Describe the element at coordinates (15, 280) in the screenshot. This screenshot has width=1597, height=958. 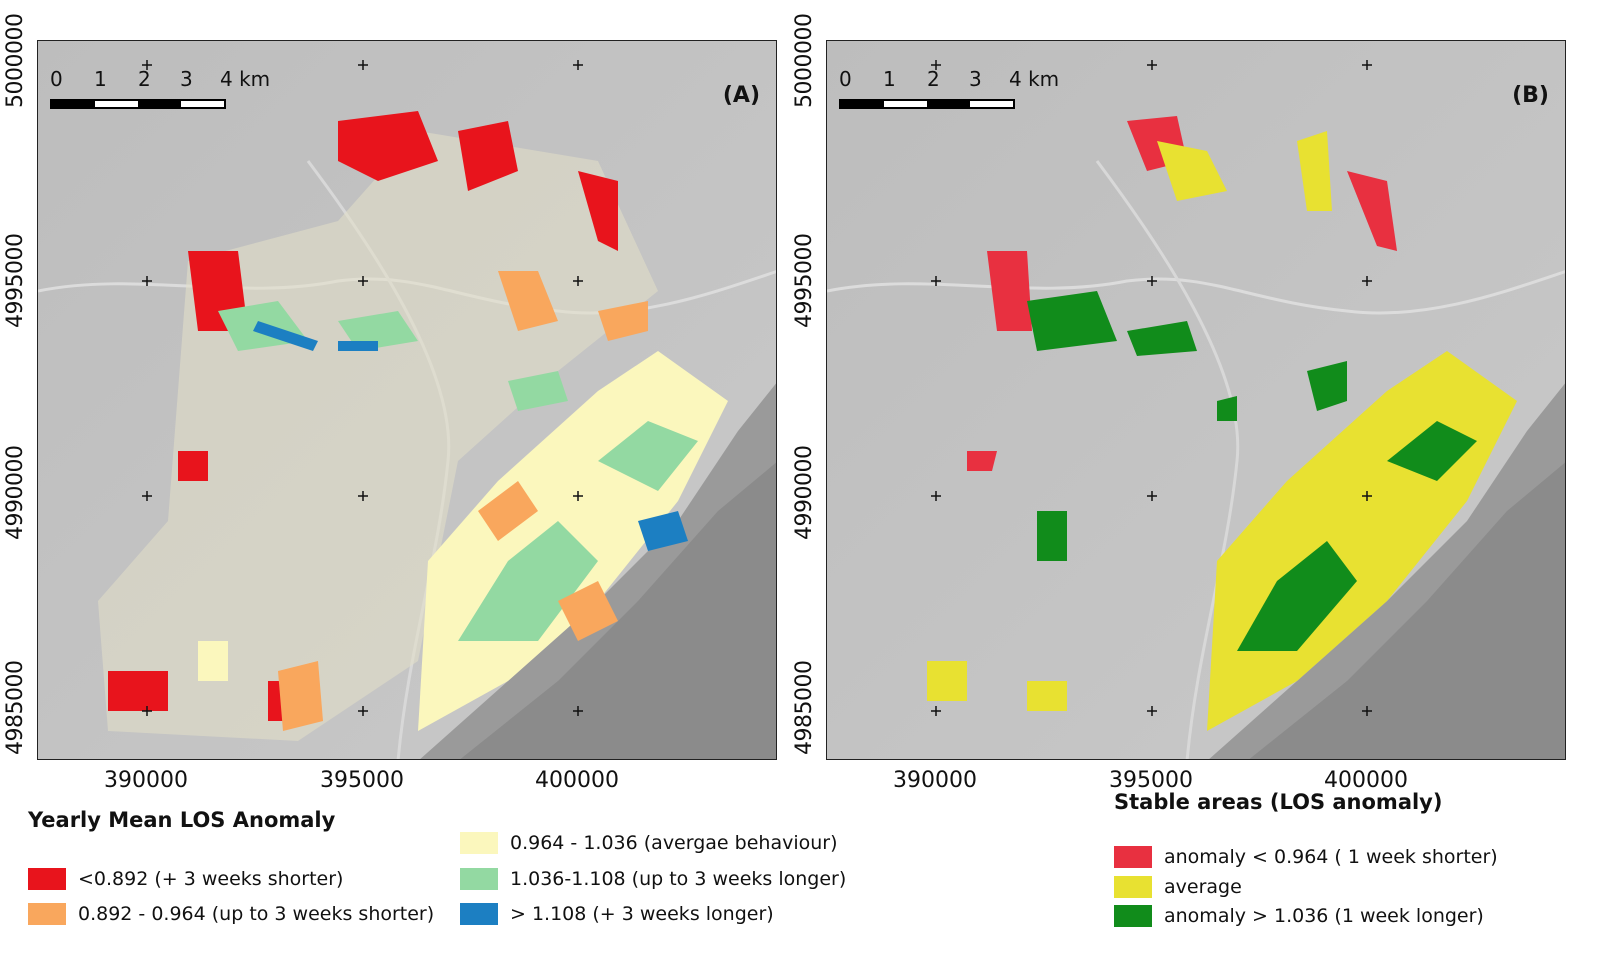
I see `y-tick-a-1: 4995000` at that location.